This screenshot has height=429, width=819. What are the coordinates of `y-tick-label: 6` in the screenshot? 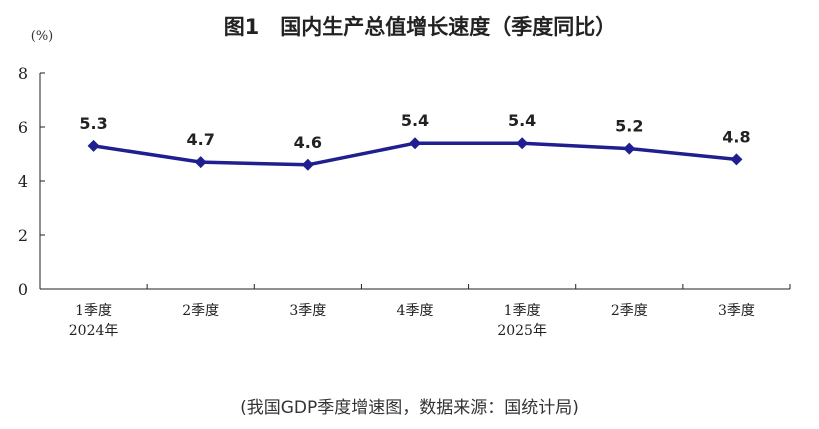 It's located at (23, 127).